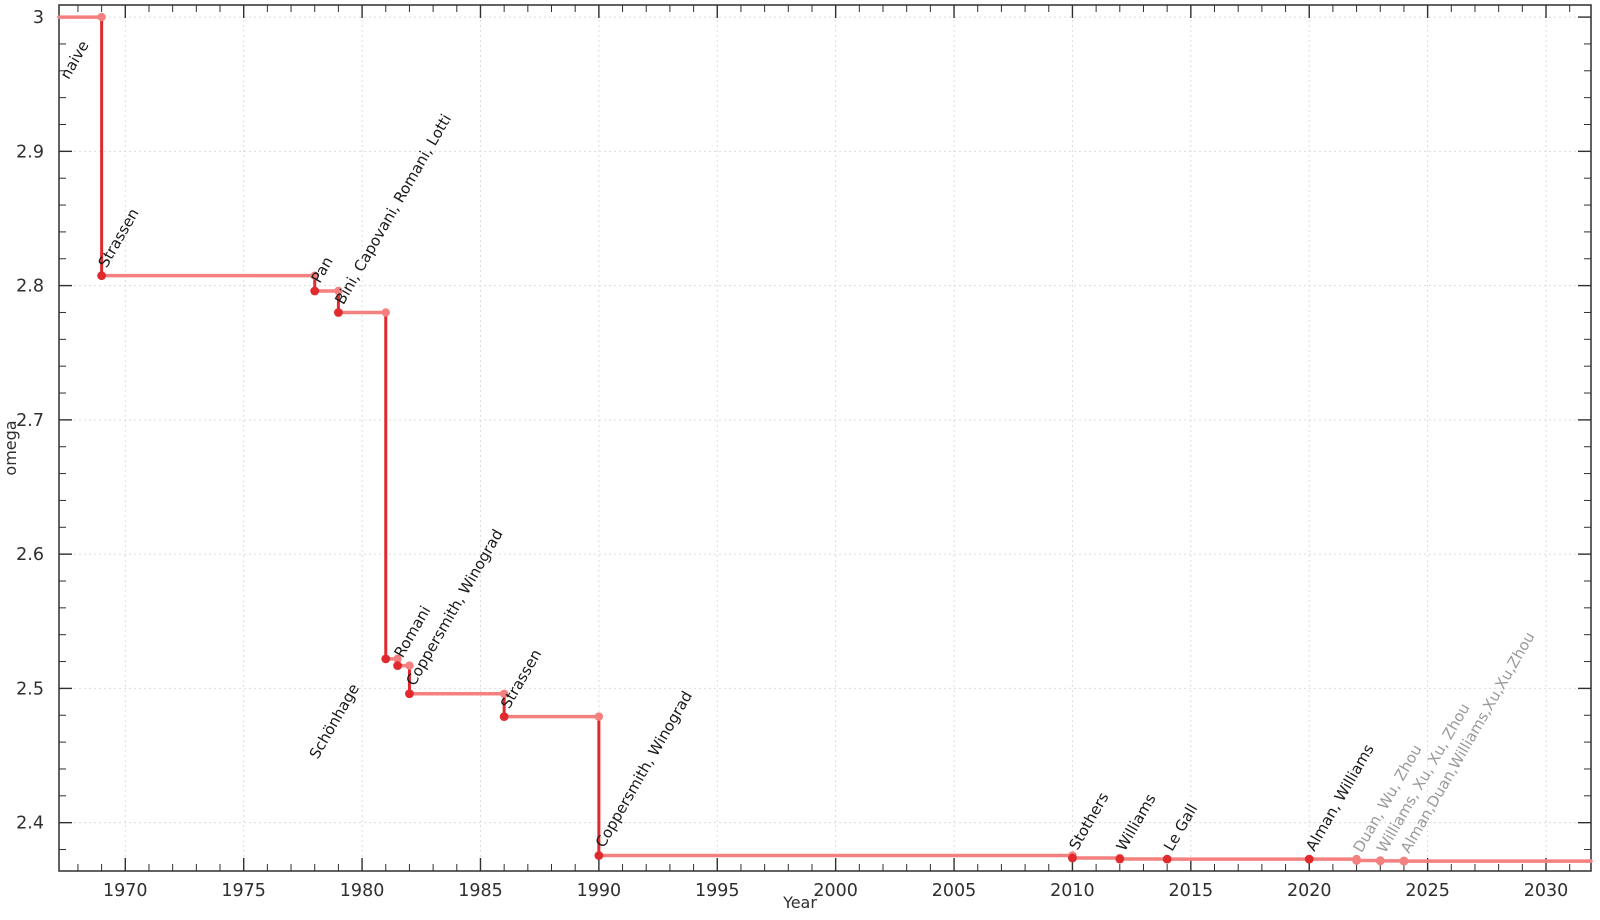 Image resolution: width=1600 pixels, height=920 pixels. I want to click on y-tick-label: 2.8, so click(30, 287).